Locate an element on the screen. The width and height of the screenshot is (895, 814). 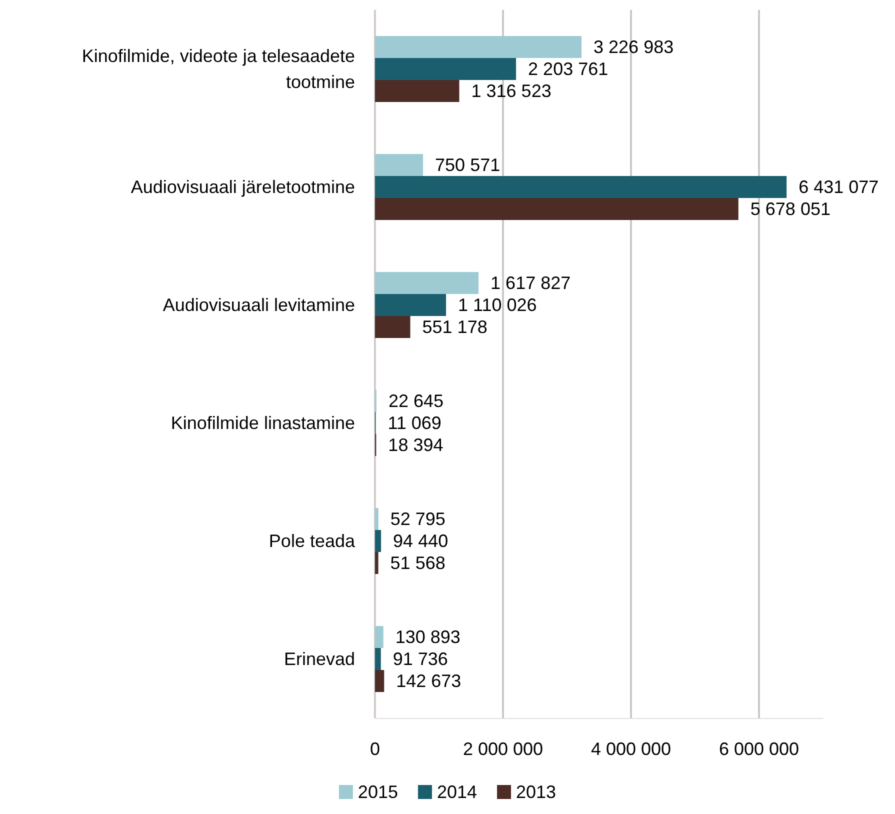
legend-label: 2014 is located at coordinates (457, 792).